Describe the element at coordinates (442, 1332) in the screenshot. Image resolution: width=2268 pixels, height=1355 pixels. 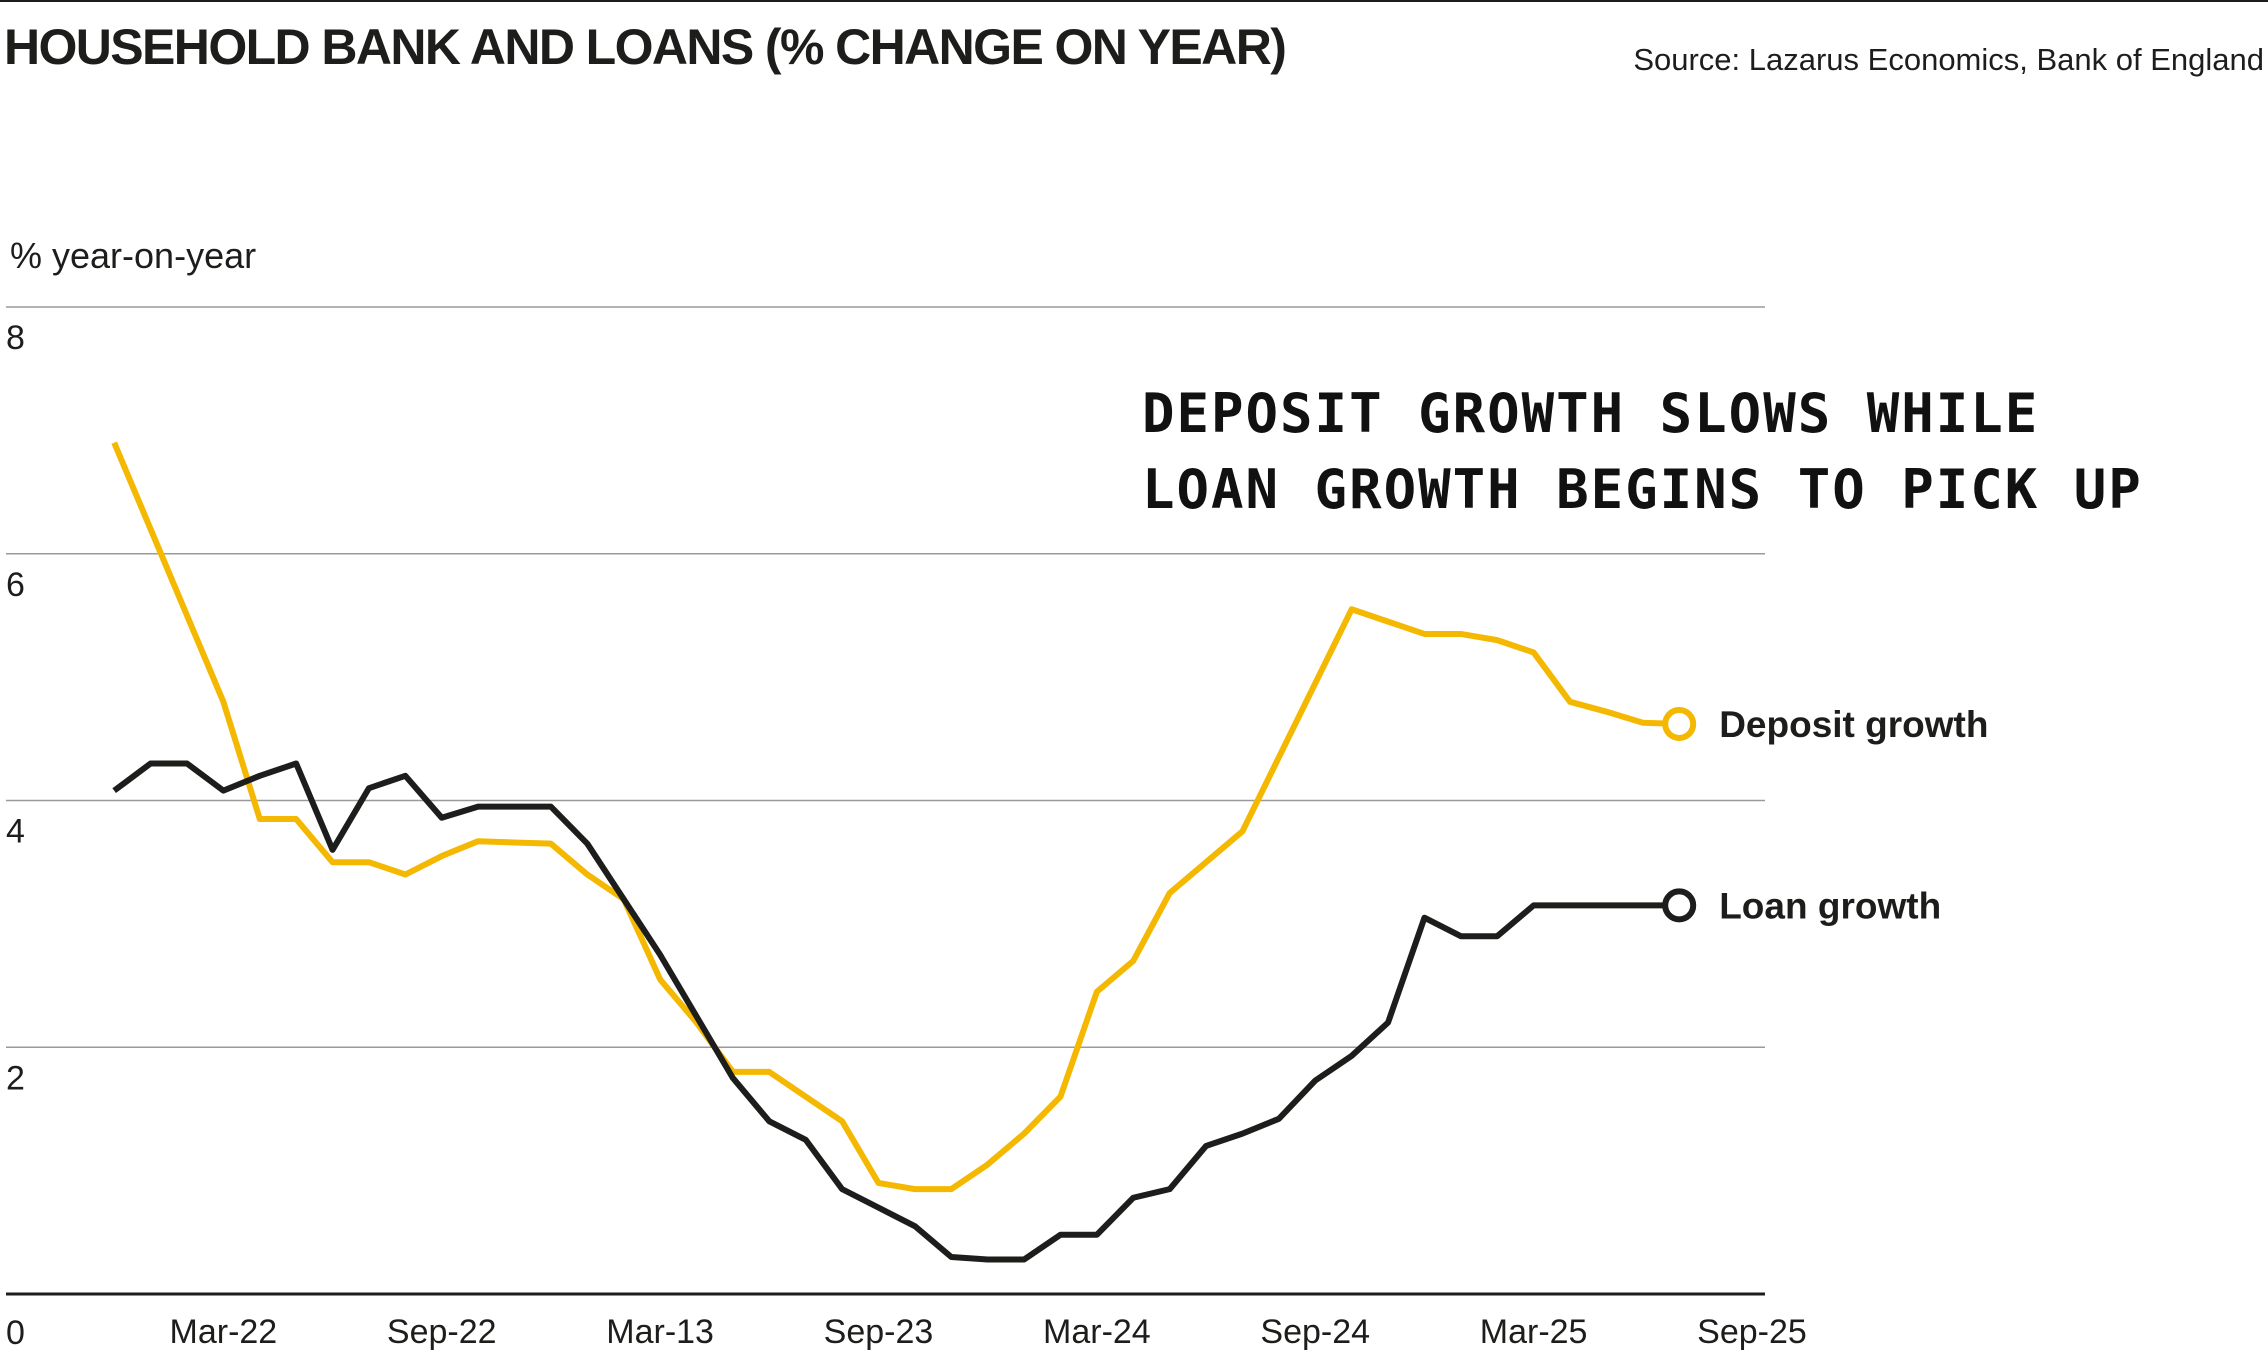
I see `x-tick-label: Sep-22` at that location.